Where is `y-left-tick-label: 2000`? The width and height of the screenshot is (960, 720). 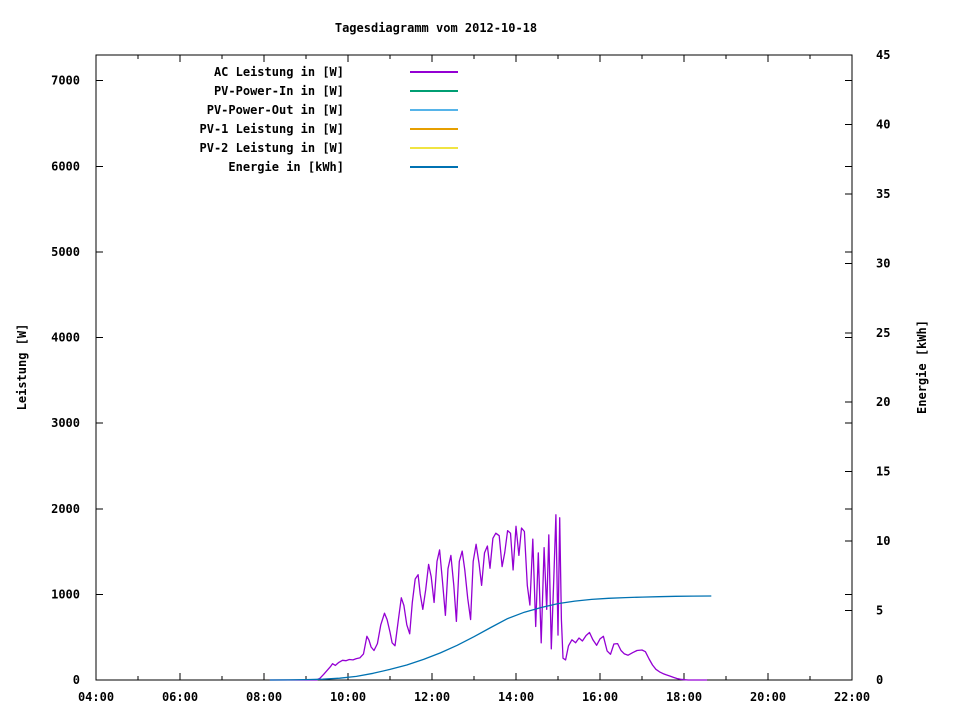
y-left-tick-label: 2000 is located at coordinates (65, 509).